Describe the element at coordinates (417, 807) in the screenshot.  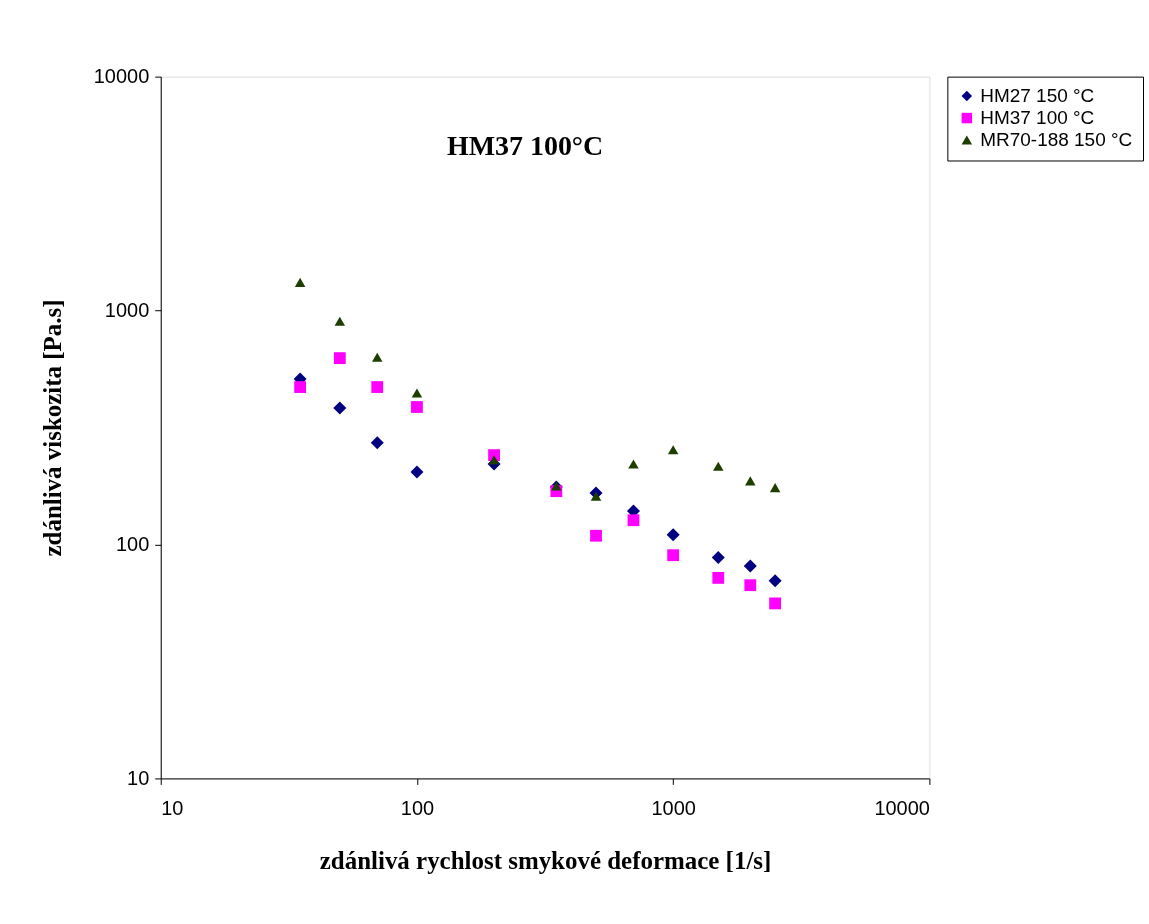
I see `x-tick-label: 100` at that location.